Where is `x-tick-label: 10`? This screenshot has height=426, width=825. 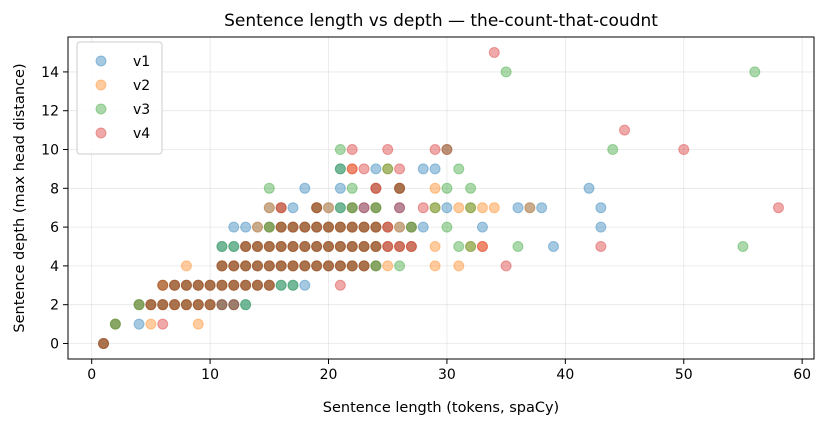
x-tick-label: 10 is located at coordinates (210, 375).